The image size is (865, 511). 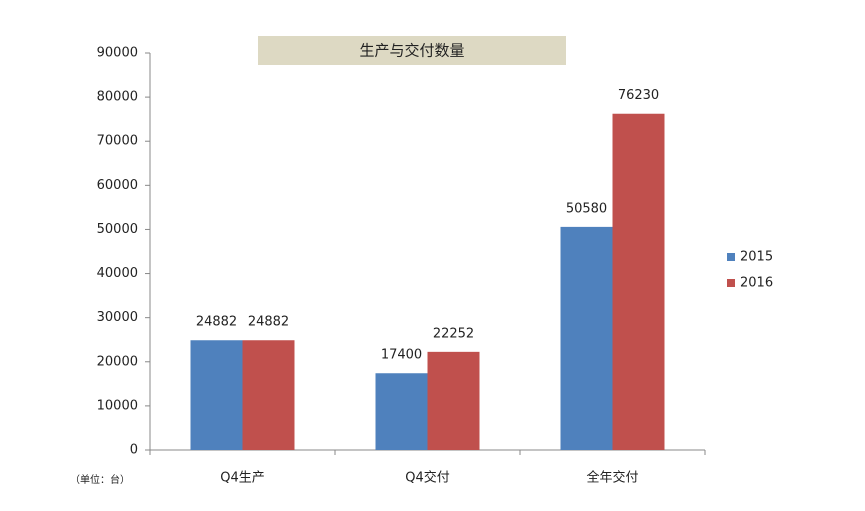 What do you see at coordinates (427, 478) in the screenshot?
I see `x-tick-label: Q4交付` at bounding box center [427, 478].